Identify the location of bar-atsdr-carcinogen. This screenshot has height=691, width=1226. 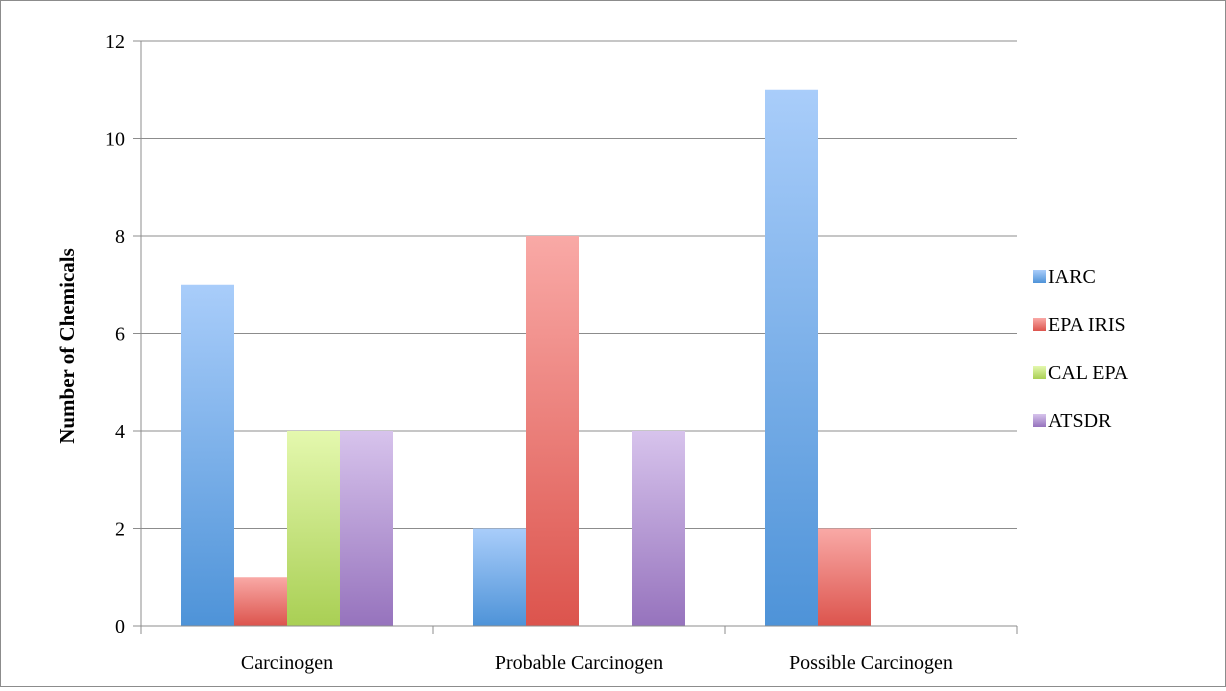
(366, 528).